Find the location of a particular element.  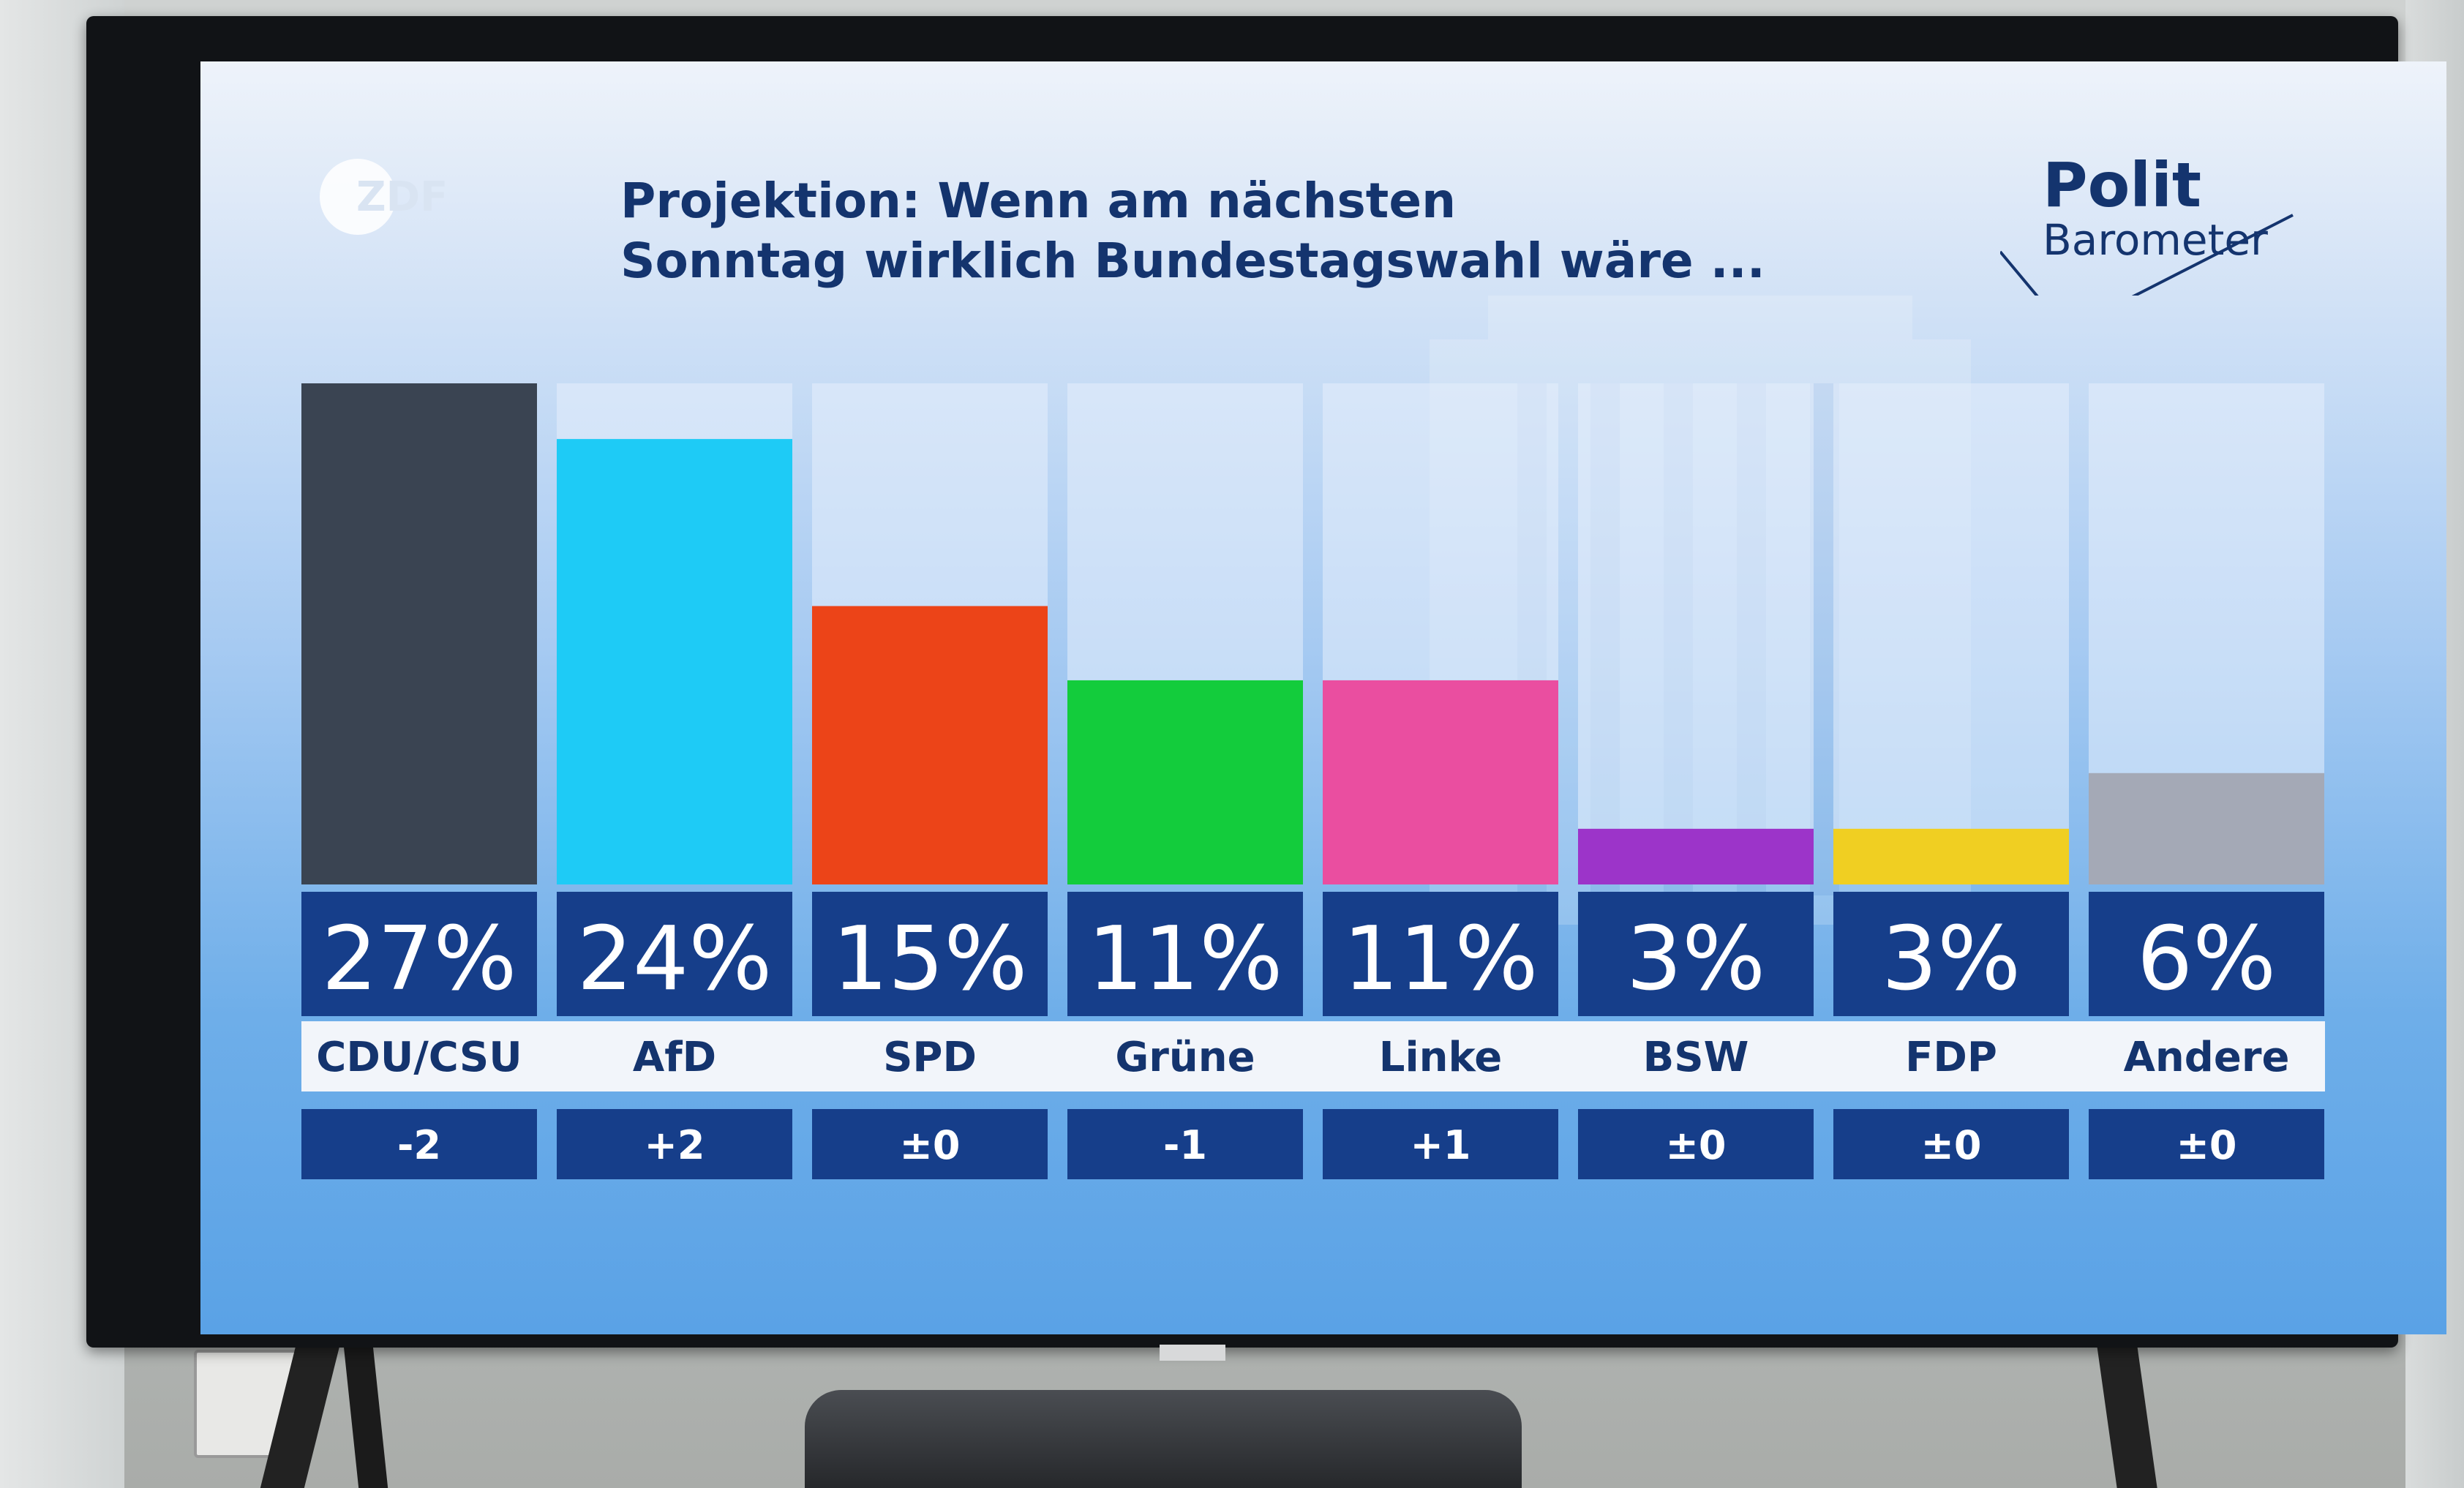

set-top-box is located at coordinates (1163, 1439).